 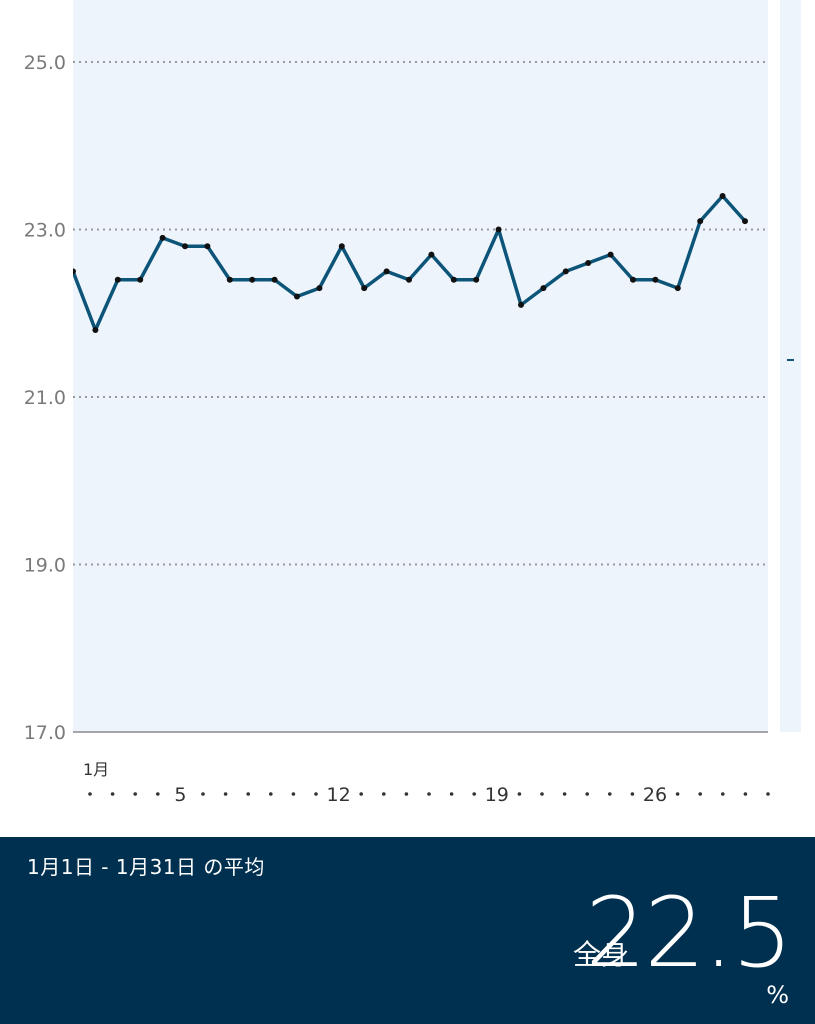 What do you see at coordinates (339, 795) in the screenshot?
I see `x-tick-label: 12` at bounding box center [339, 795].